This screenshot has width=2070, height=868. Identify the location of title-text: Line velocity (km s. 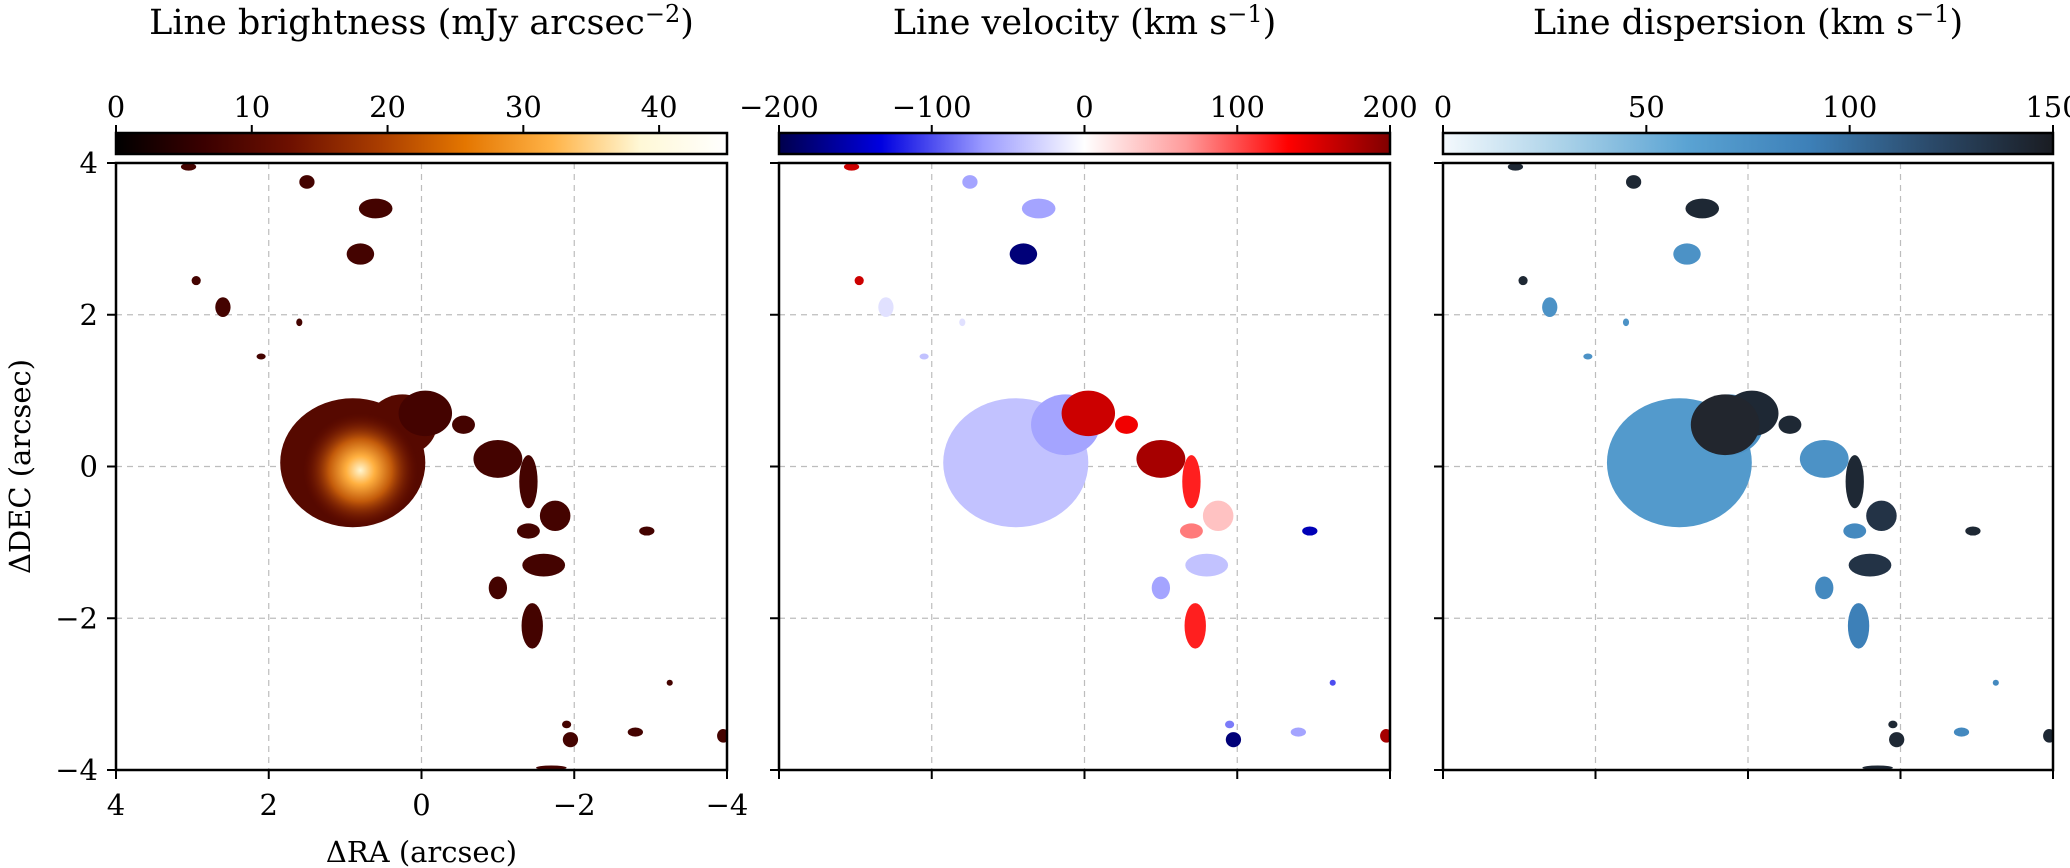
(1060, 23).